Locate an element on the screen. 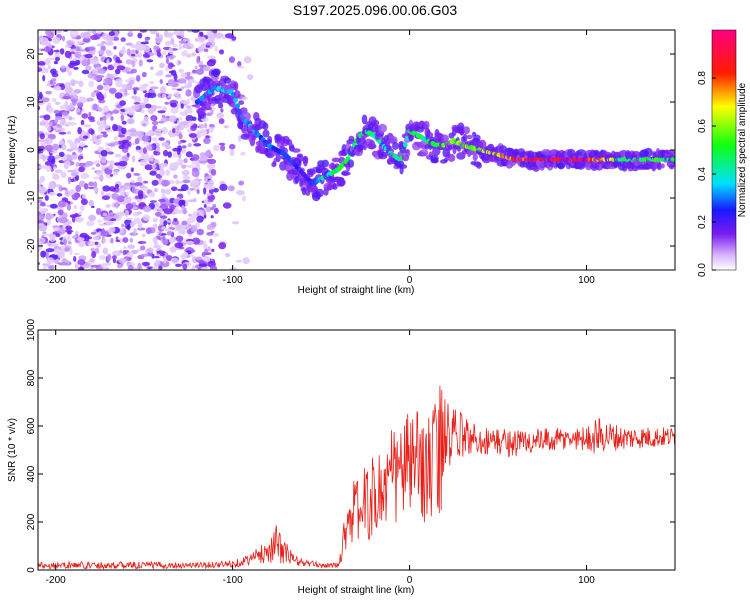  y-tick-label: 200 is located at coordinates (31, 521).